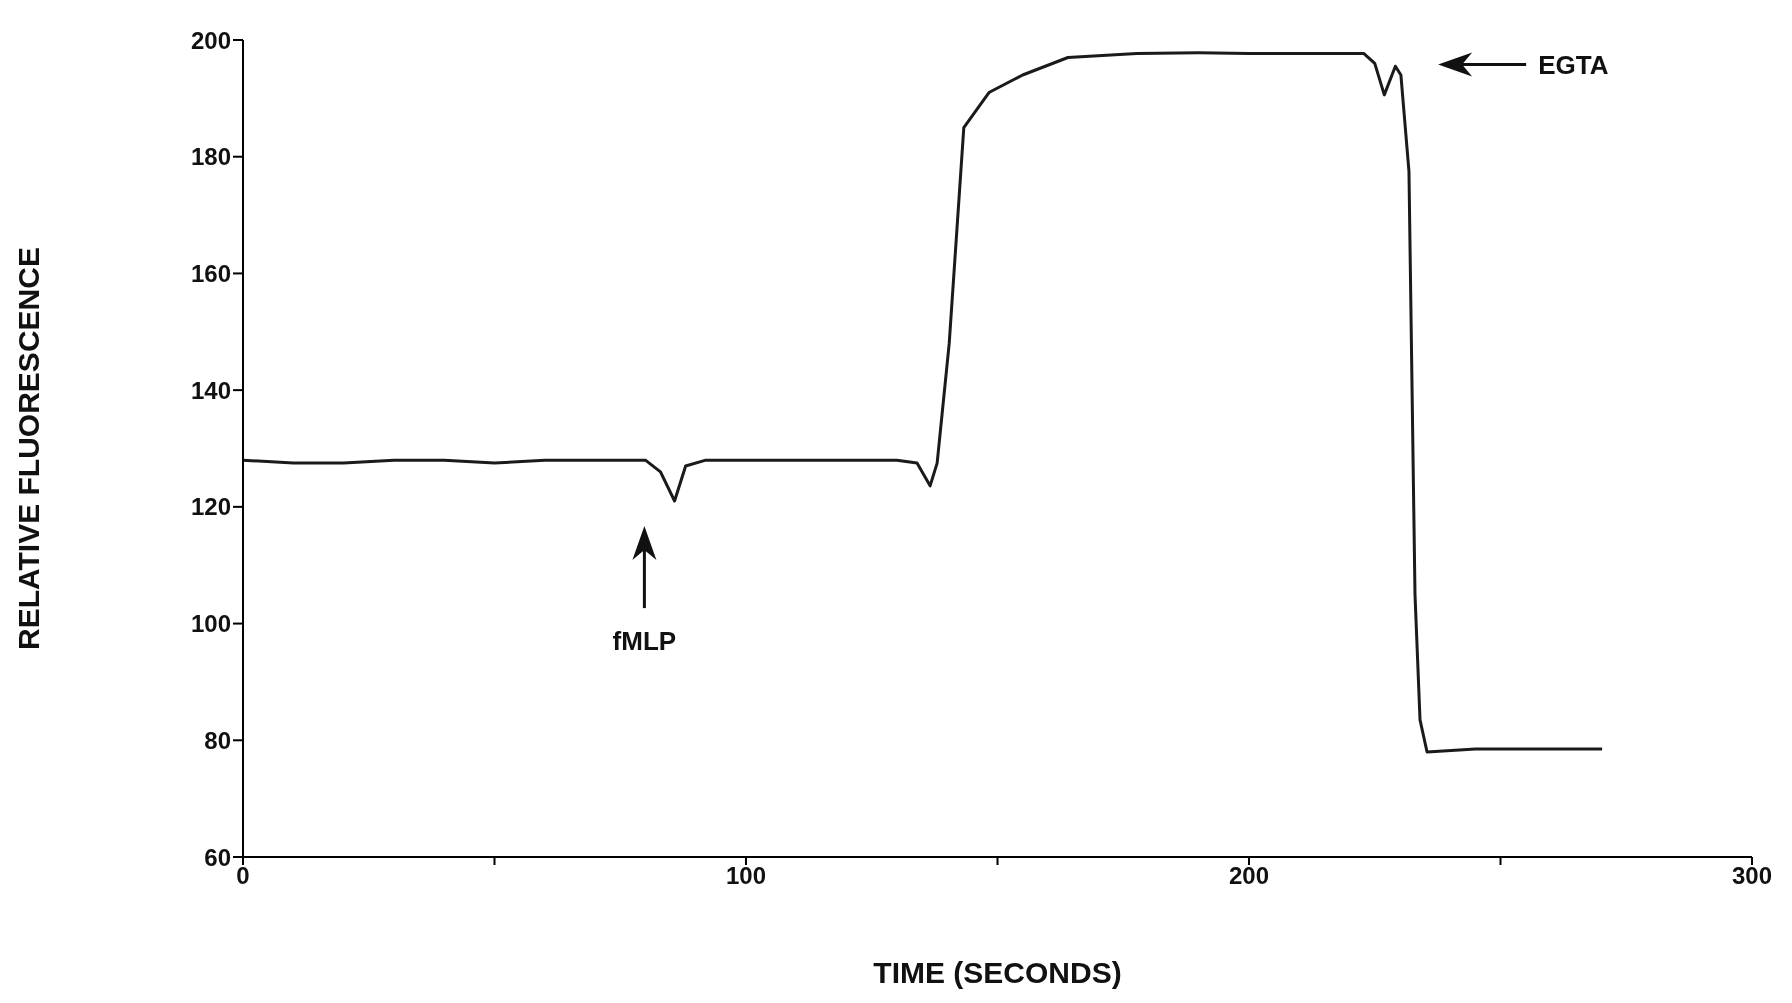  Describe the element at coordinates (210, 157) in the screenshot. I see `y-tick-label: 180` at that location.